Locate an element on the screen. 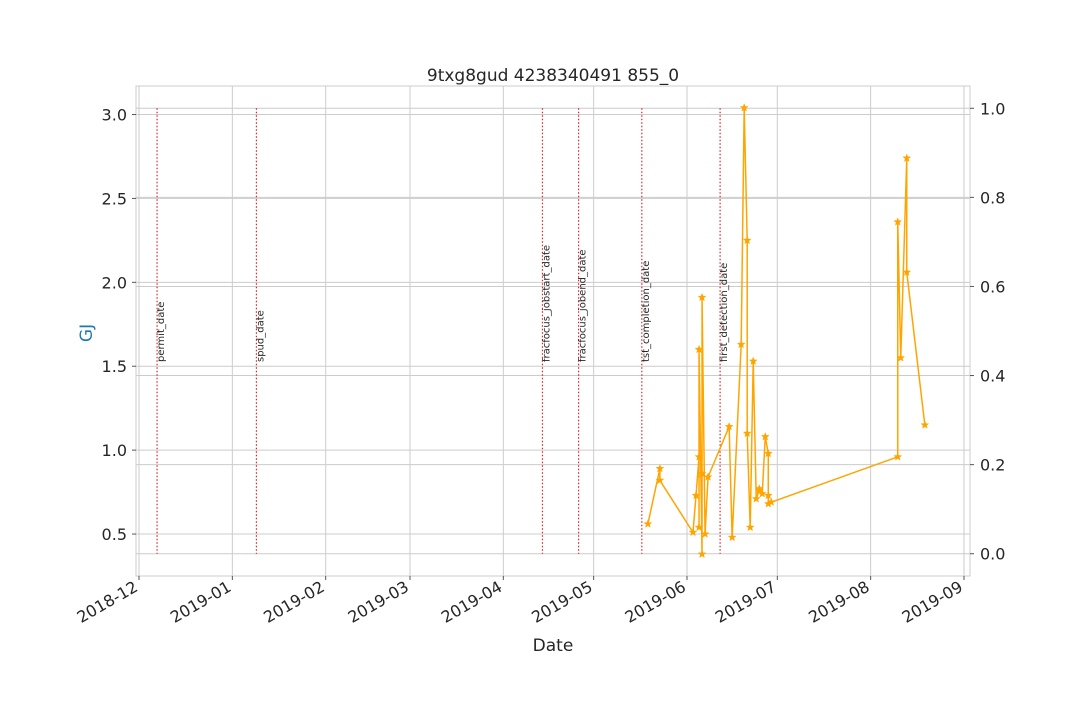  x-tick-label: 2019-01 is located at coordinates (200, 602).